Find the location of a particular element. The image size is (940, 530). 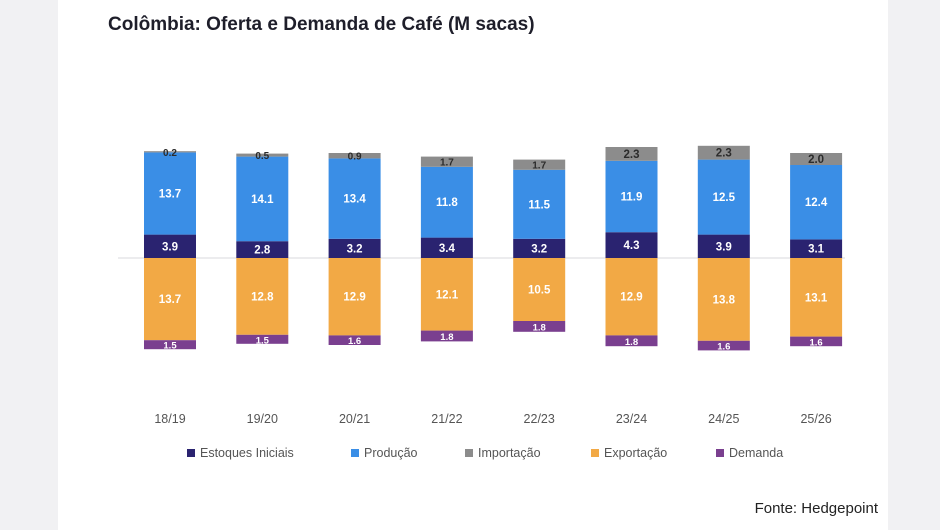

data-label-importacao-20-21: 0.9 is located at coordinates (355, 157).